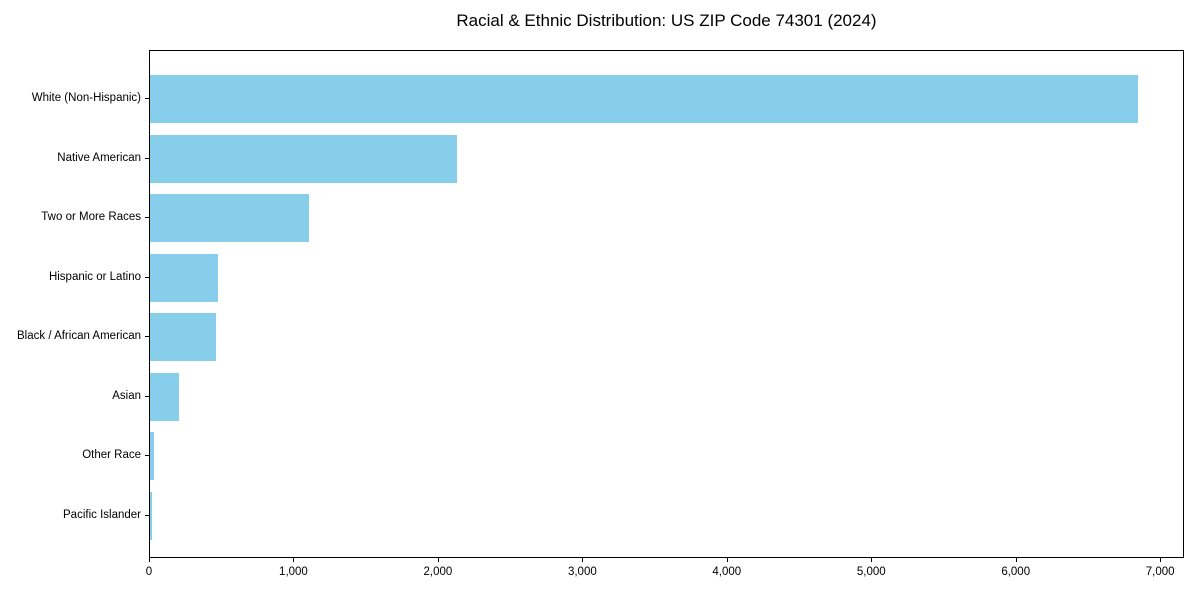 This screenshot has height=600, width=1200. Describe the element at coordinates (183, 337) in the screenshot. I see `bar-black-african-american` at that location.